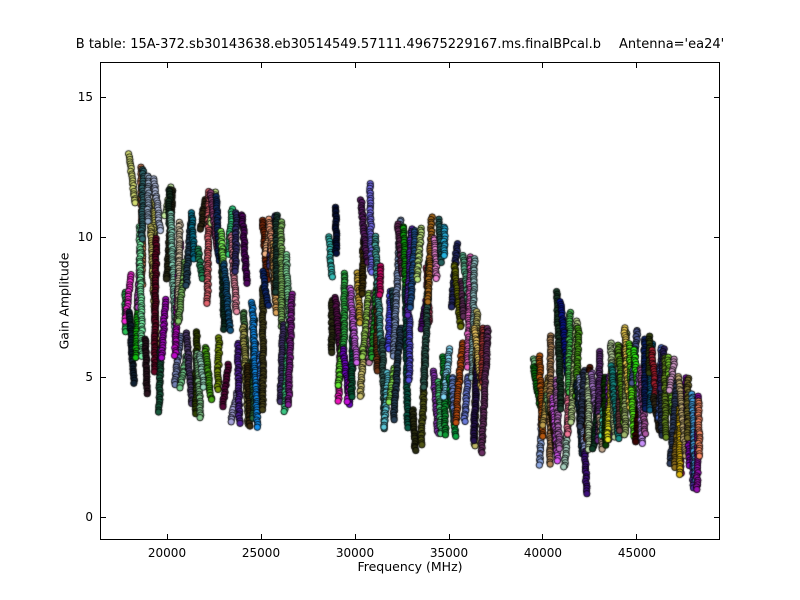 The height and width of the screenshot is (600, 800). Describe the element at coordinates (261, 553) in the screenshot. I see `x-tick-label: 25000` at that location.